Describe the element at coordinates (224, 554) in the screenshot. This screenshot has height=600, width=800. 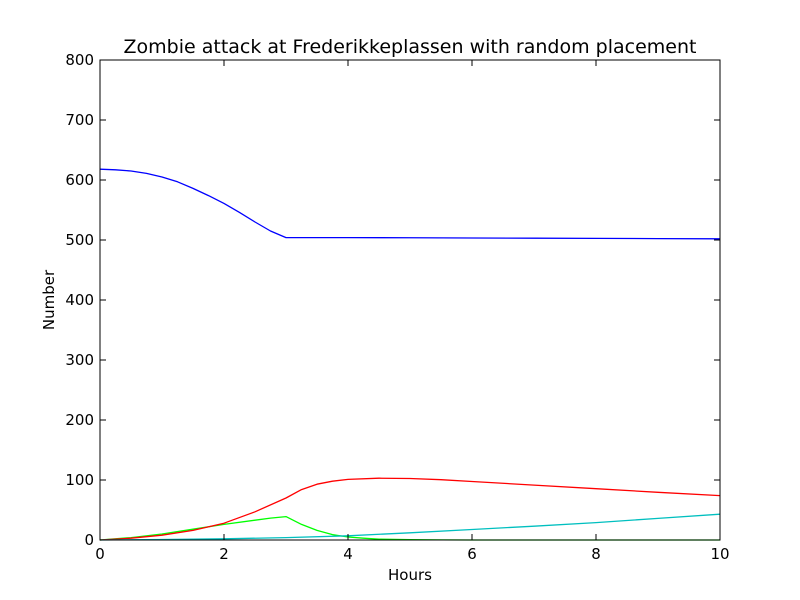
I see `x-tick-label: 2` at that location.